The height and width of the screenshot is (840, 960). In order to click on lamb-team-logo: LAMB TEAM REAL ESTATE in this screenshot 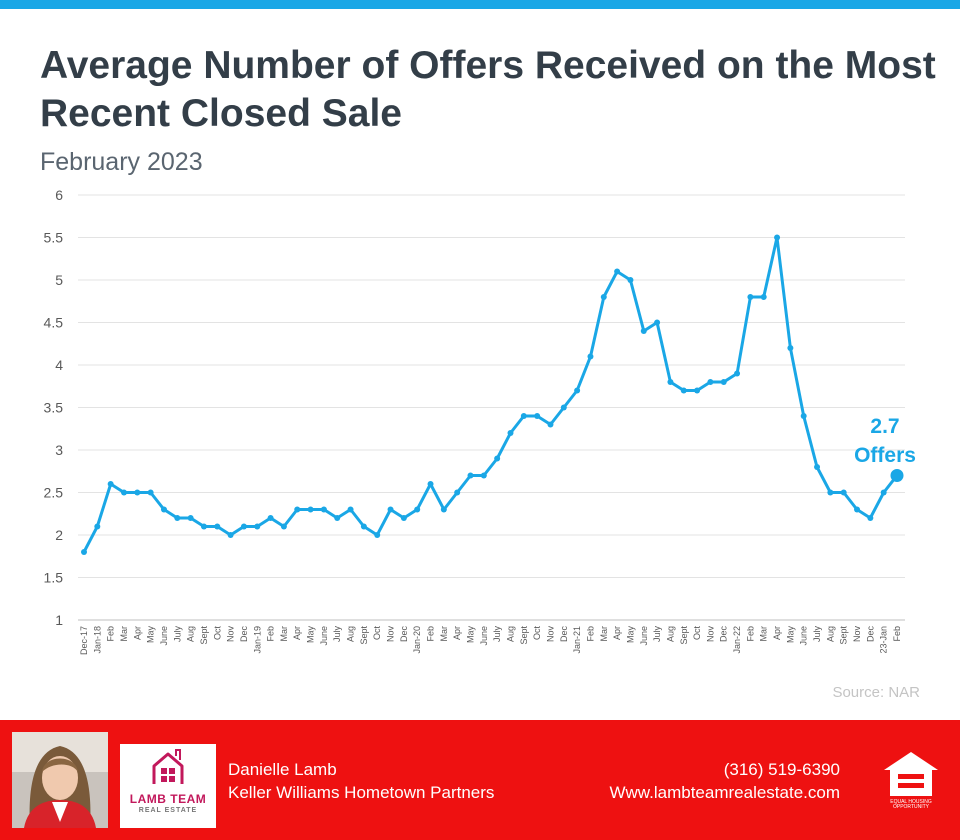, I will do `click(168, 786)`.